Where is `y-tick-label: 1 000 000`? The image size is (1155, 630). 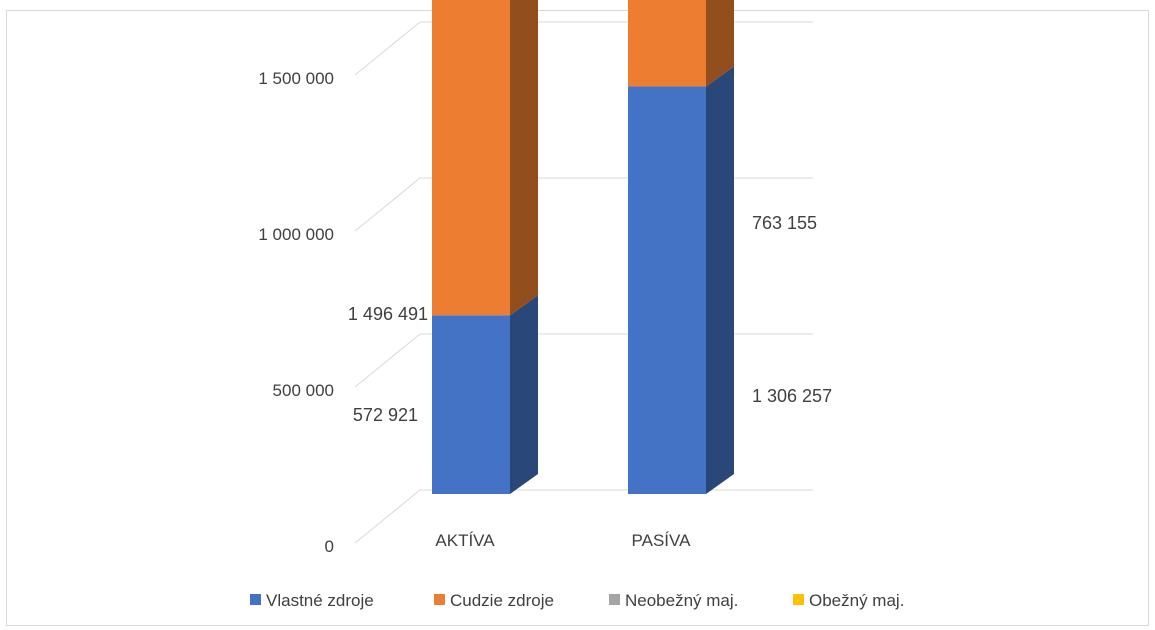
y-tick-label: 1 000 000 is located at coordinates (296, 234).